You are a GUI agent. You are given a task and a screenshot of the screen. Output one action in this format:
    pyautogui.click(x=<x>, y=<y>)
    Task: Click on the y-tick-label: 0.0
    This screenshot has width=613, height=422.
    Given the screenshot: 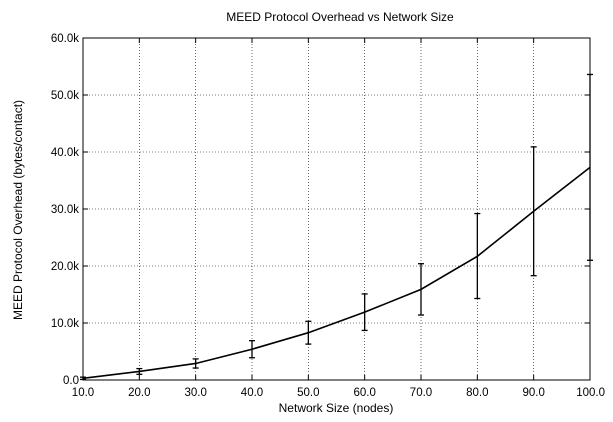 What is the action you would take?
    pyautogui.click(x=71, y=381)
    